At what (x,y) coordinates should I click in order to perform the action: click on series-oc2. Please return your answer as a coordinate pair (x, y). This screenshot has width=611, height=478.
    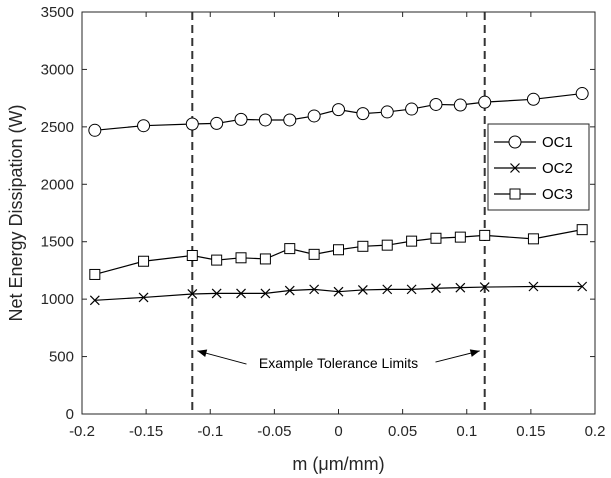
    Looking at the image, I should click on (338, 293).